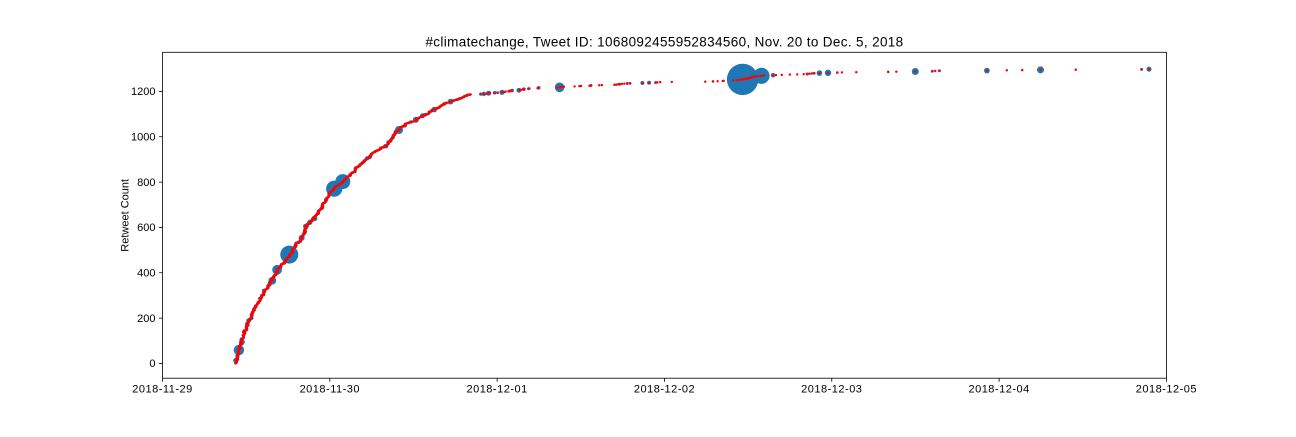 The width and height of the screenshot is (1296, 437). I want to click on svg-text: Retweet Count, so click(126, 215).